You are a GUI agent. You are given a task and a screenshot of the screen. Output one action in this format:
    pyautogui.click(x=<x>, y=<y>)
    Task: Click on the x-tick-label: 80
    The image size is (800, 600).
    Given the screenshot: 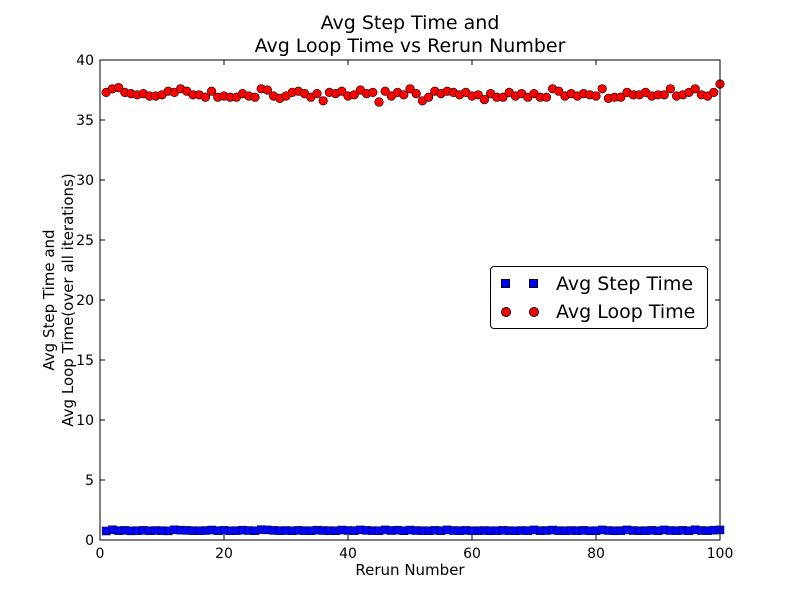 What is the action you would take?
    pyautogui.click(x=596, y=554)
    